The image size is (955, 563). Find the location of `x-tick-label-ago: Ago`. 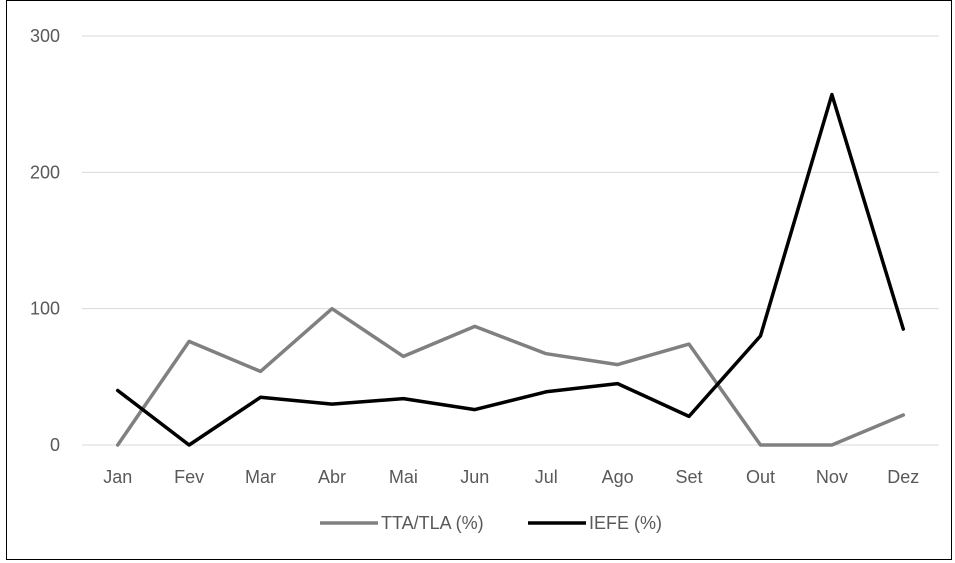

x-tick-label-ago: Ago is located at coordinates (618, 477).